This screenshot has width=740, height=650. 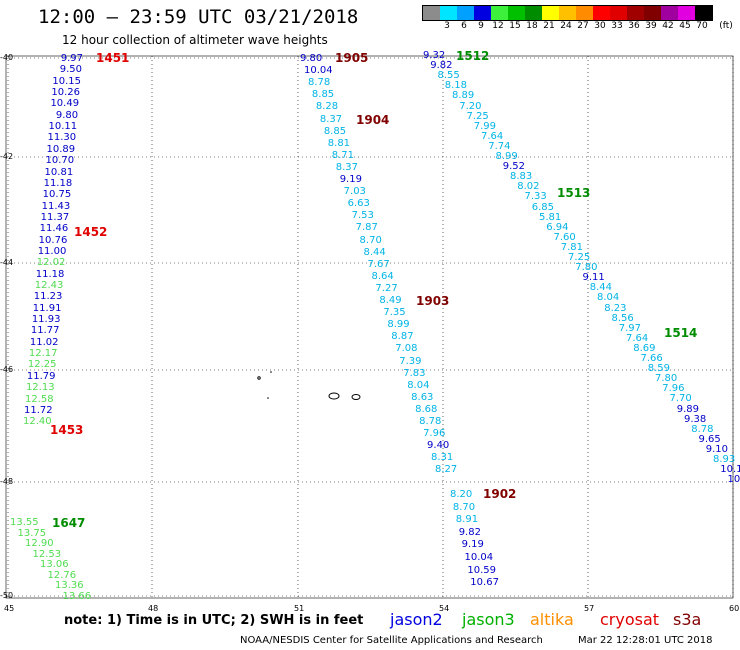 What do you see at coordinates (574, 193) in the screenshot?
I see `pass-id-label: 1513` at bounding box center [574, 193].